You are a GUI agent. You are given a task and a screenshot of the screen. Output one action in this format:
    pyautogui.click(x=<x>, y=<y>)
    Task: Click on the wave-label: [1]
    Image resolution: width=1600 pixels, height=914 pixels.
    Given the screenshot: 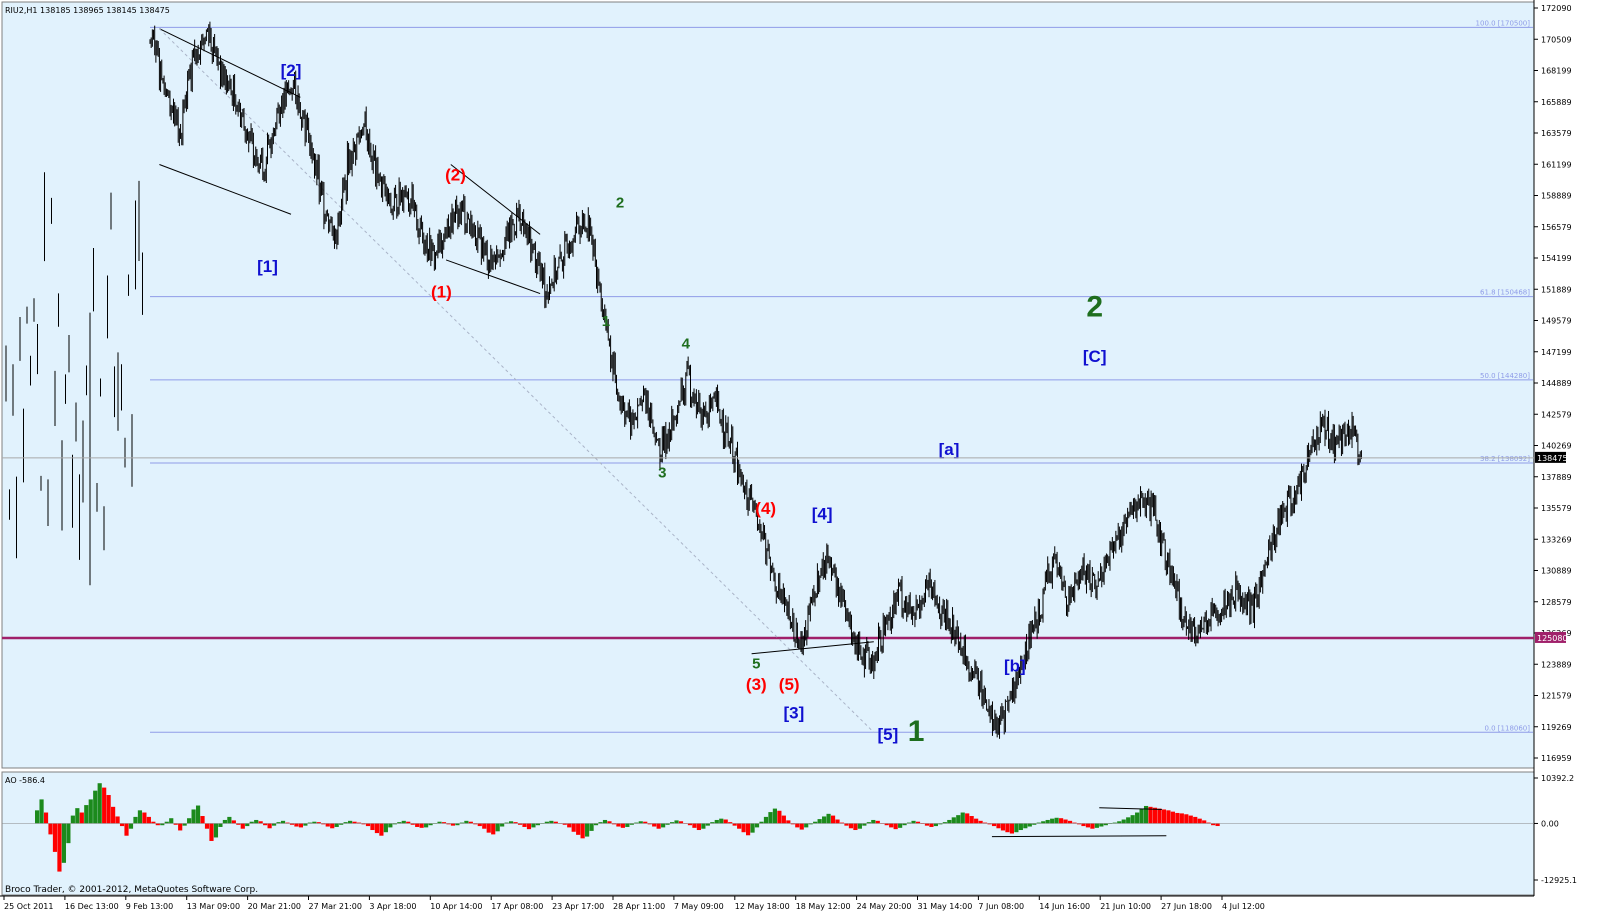 What is the action you would take?
    pyautogui.click(x=267, y=266)
    